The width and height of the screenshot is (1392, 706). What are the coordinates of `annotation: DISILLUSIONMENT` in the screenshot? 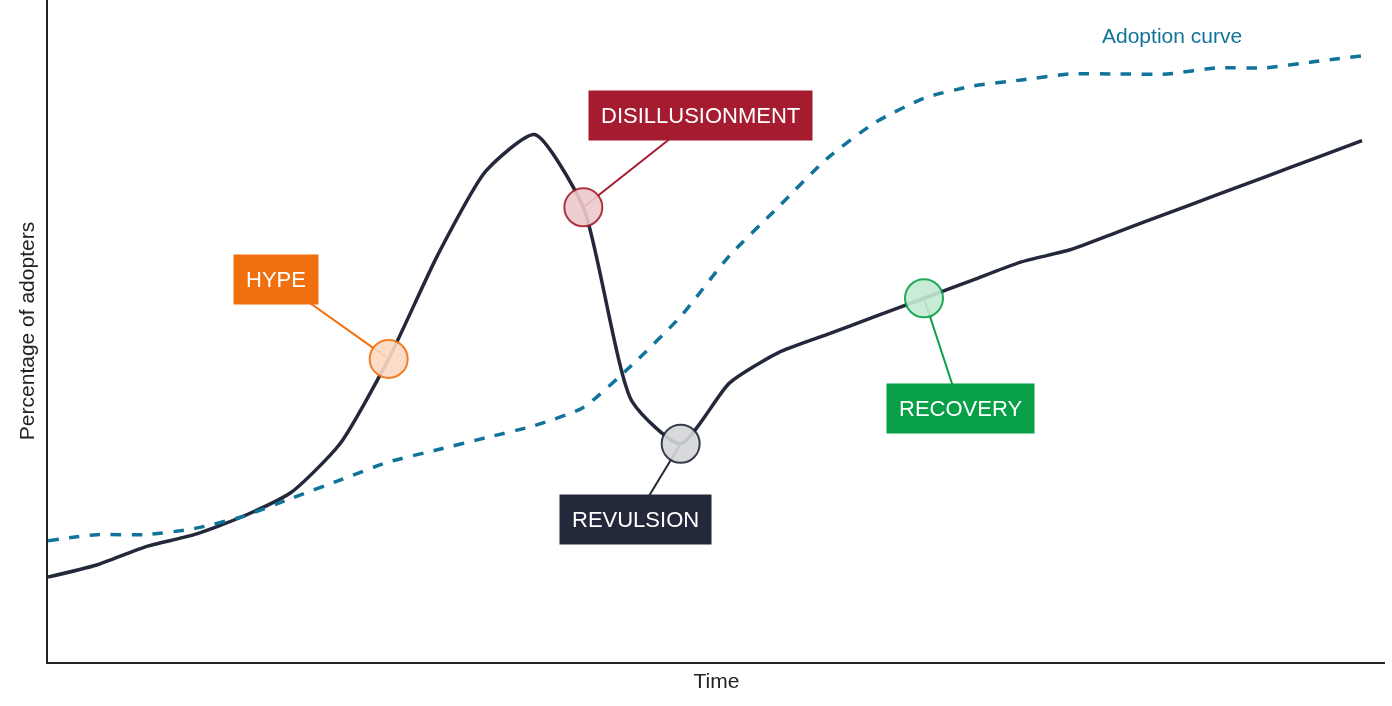 It's located at (701, 115).